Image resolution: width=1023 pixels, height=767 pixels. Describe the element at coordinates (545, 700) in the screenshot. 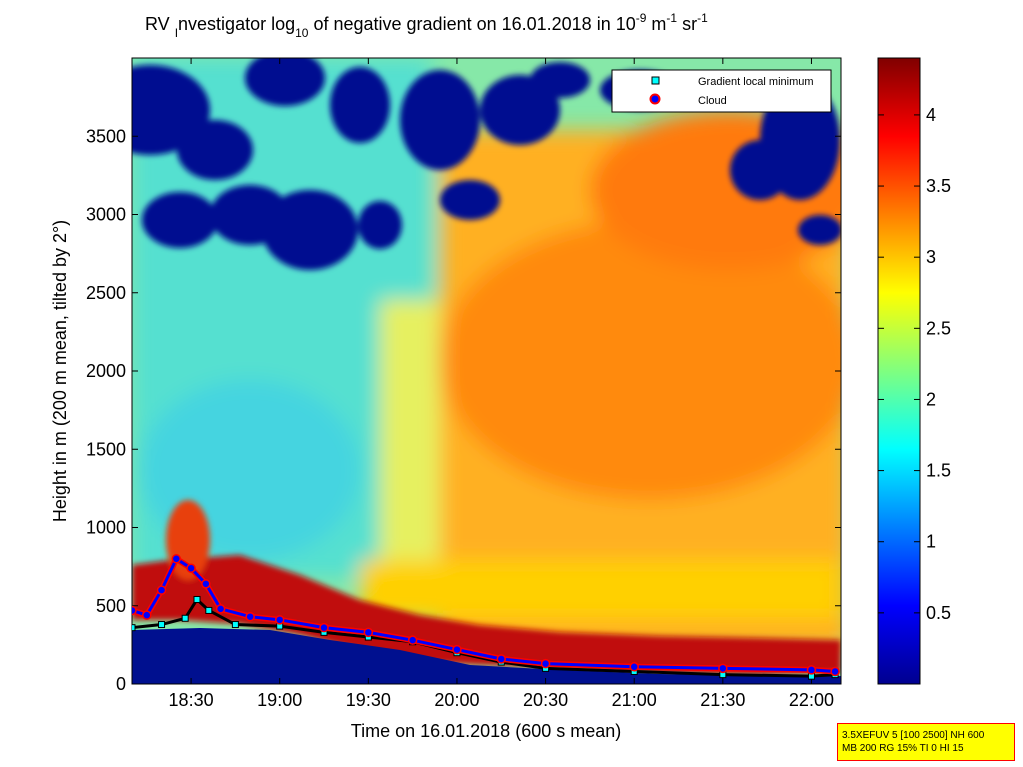

I see `x-tick-label: 20:30` at that location.